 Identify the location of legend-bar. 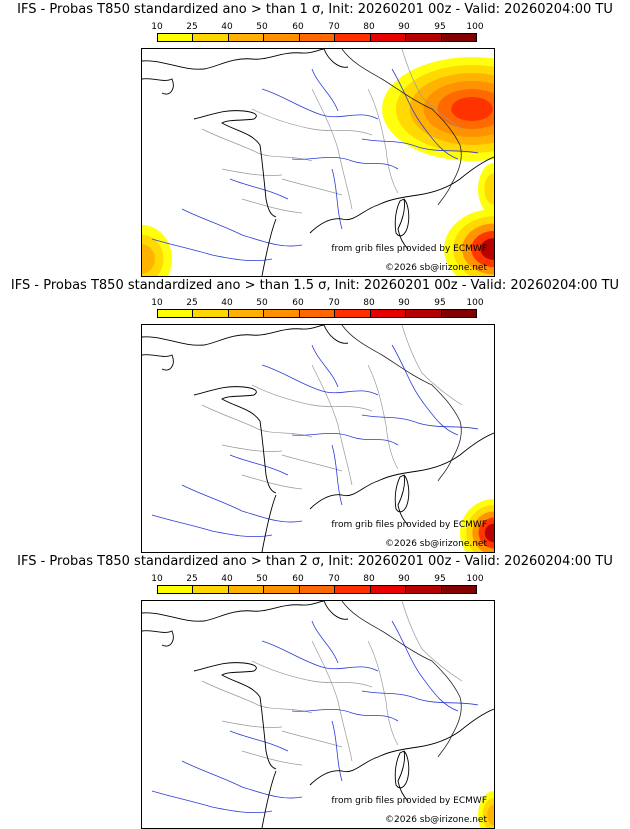
(317, 313).